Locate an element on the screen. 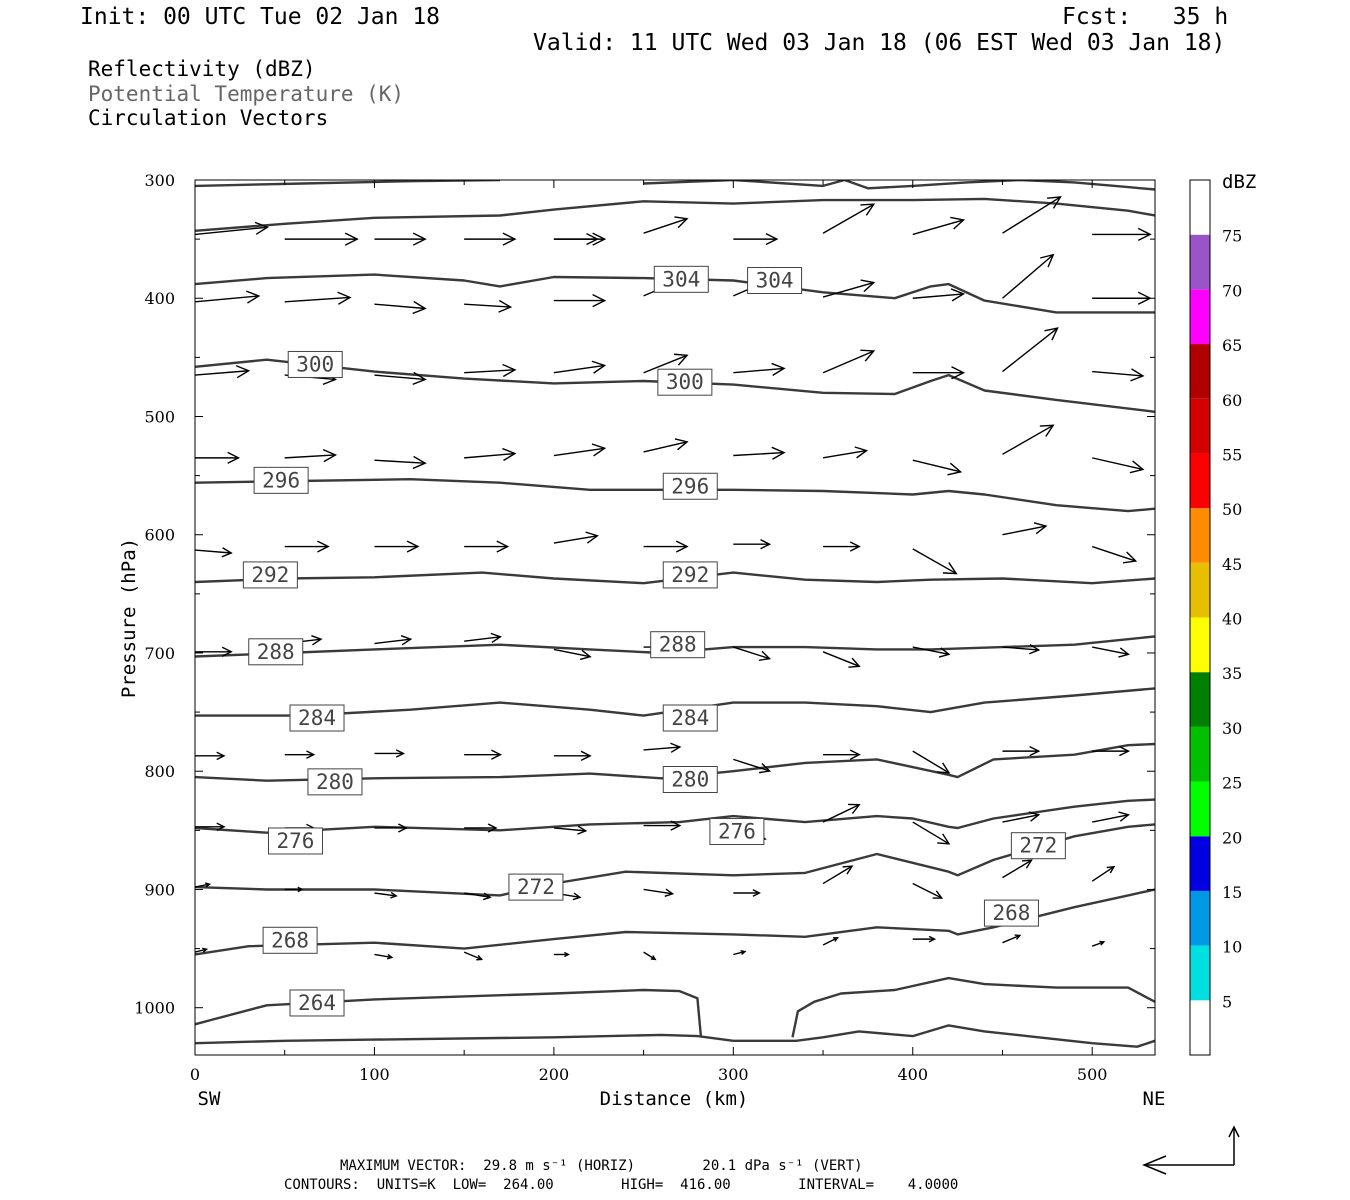 Image resolution: width=1350 pixels, height=1200 pixels. forecast-hour: Fcst: 35 h is located at coordinates (1145, 17).